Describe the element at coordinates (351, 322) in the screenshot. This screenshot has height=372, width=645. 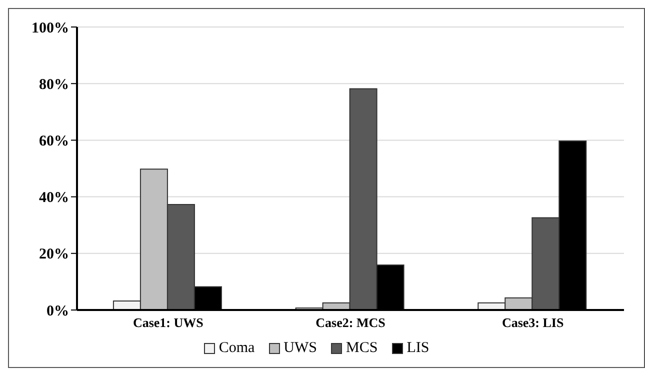
I see `x-tick-label: Case2: MCS` at that location.